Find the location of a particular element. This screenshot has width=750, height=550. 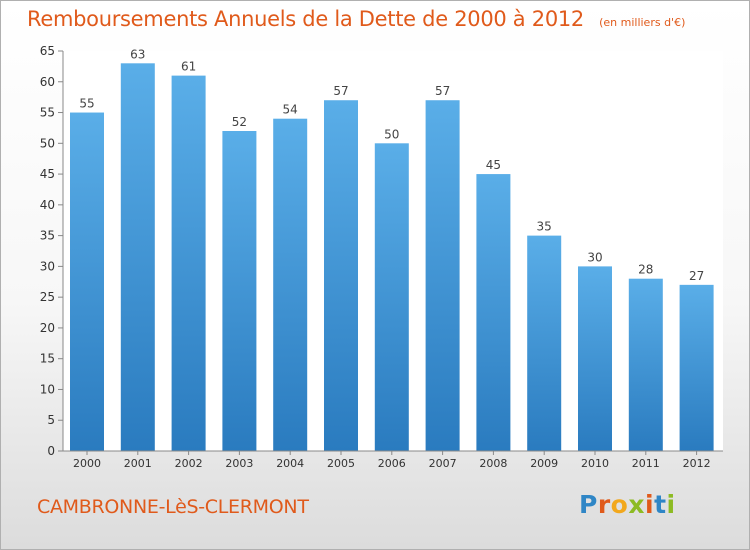

x-tick-label: 2005 is located at coordinates (341, 463).